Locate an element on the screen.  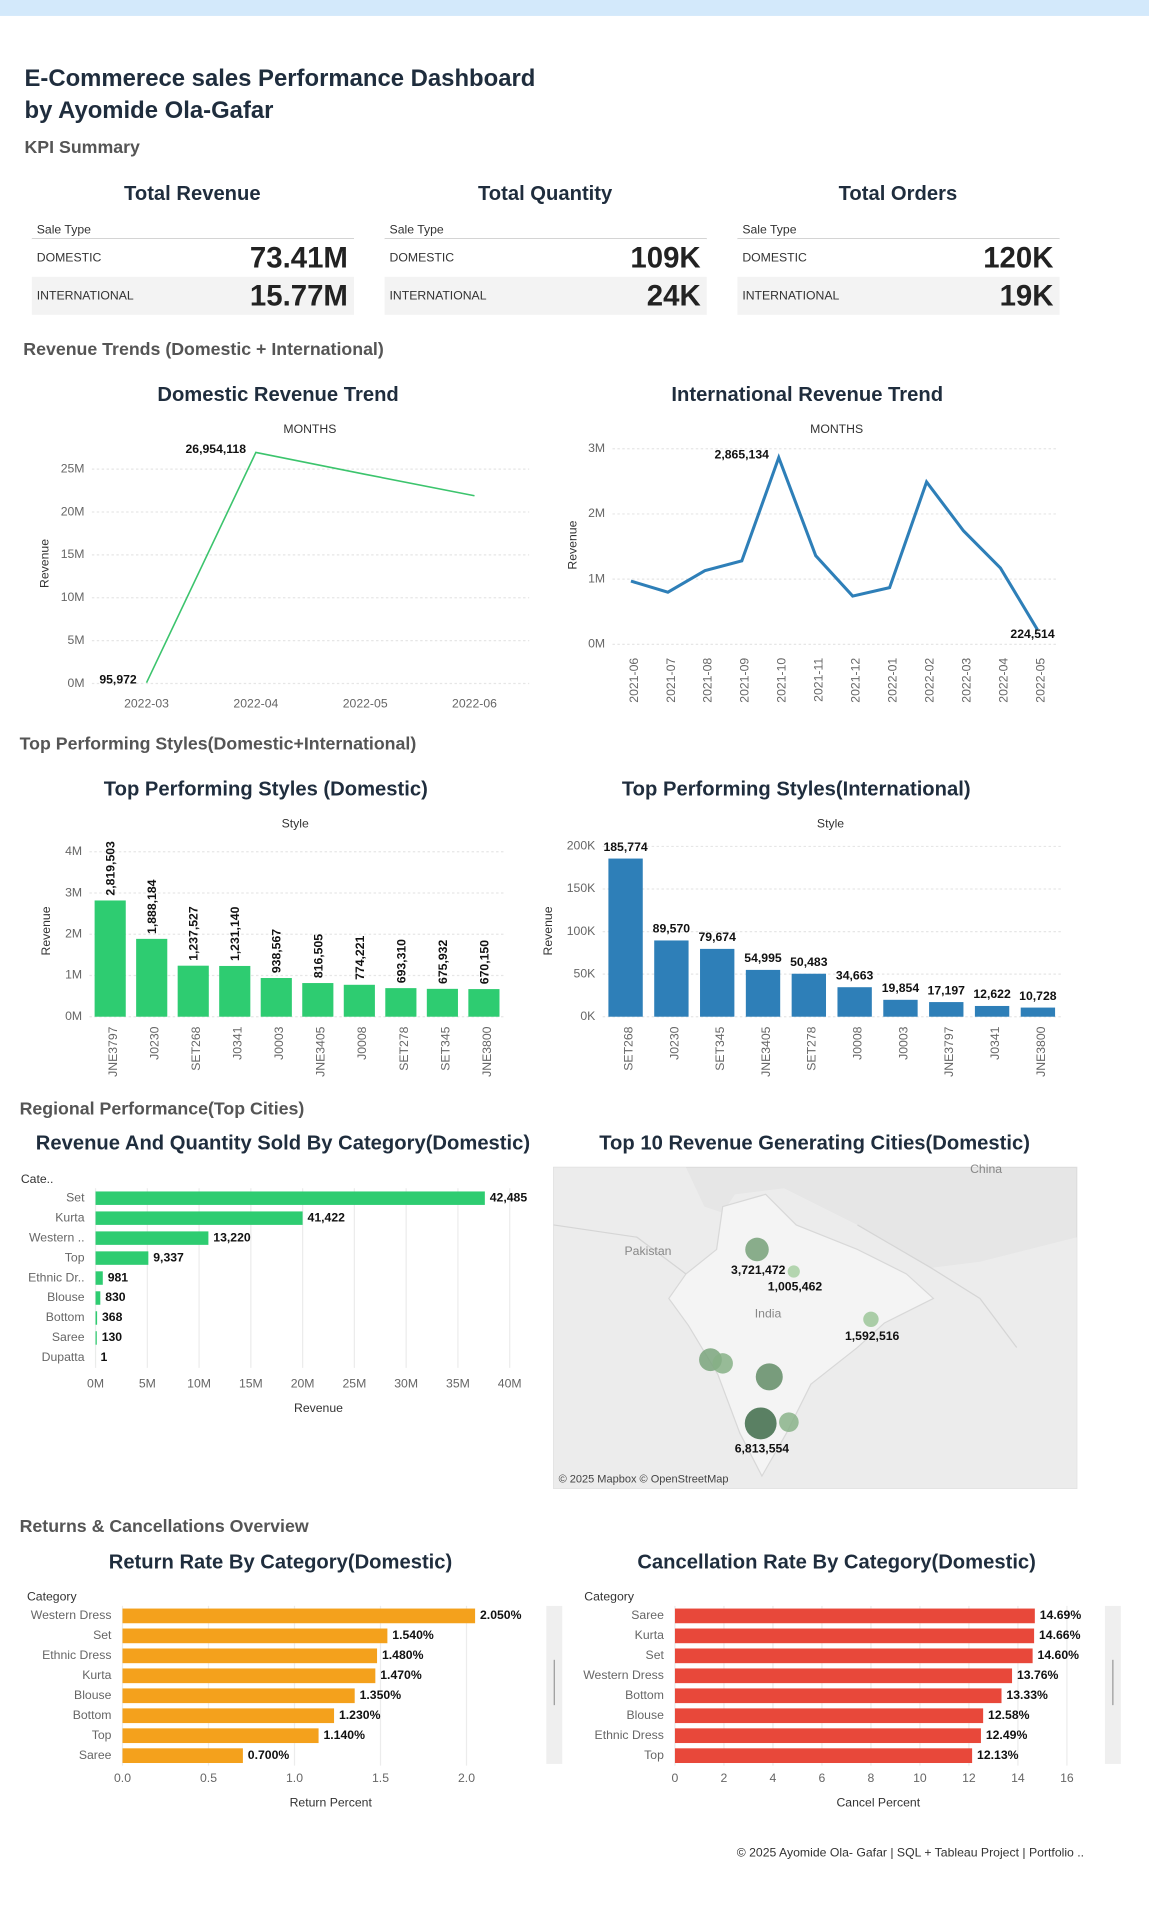
line is located at coordinates (311, 567).